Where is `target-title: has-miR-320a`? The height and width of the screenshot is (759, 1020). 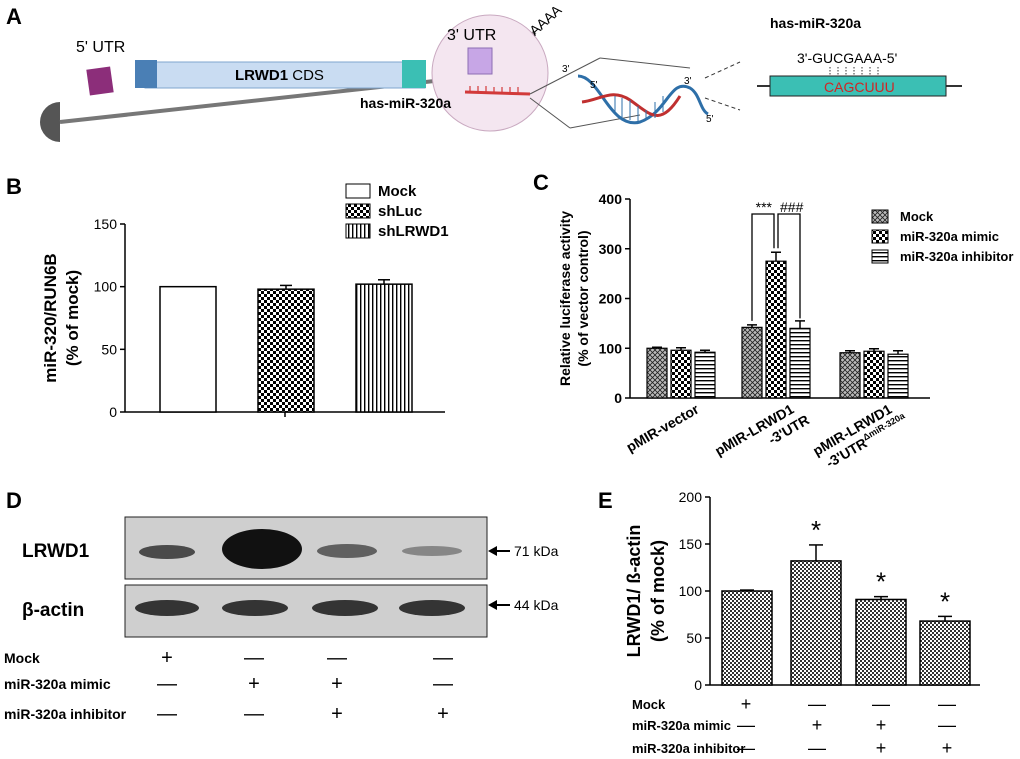
target-title: has-miR-320a is located at coordinates (815, 23).